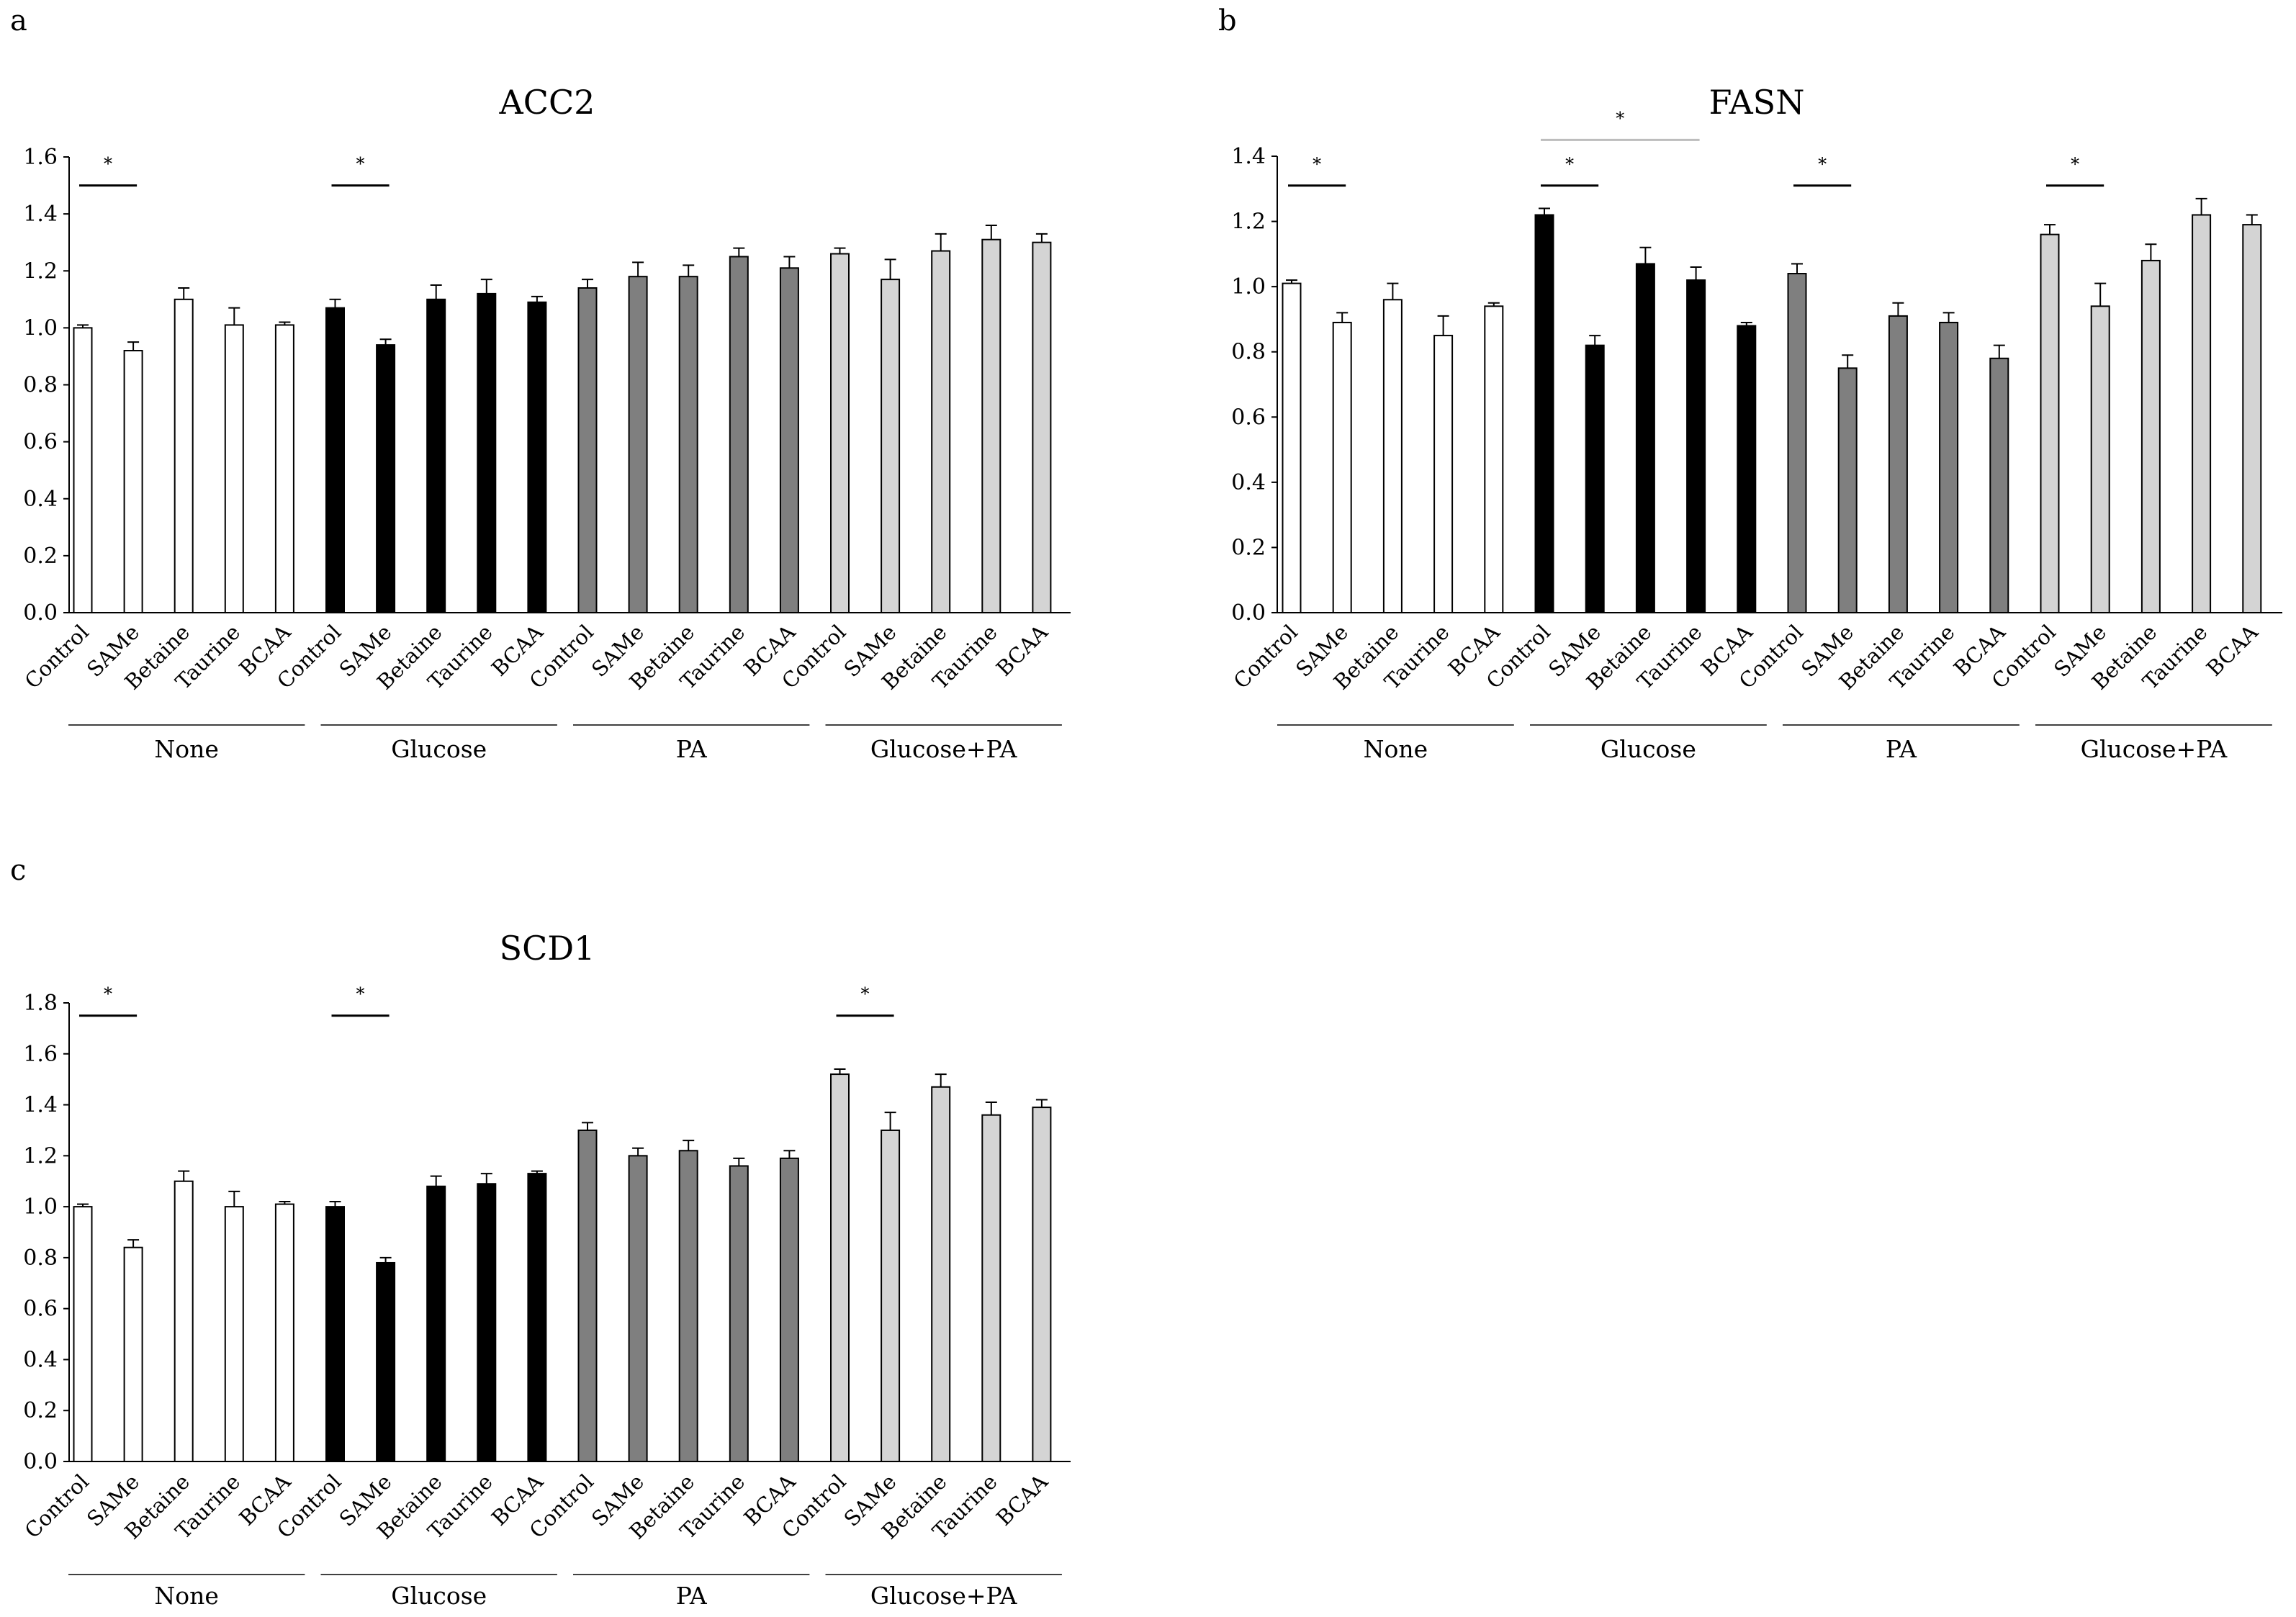 This screenshot has height=1617, width=2296. I want to click on chart-title: SCD1, so click(548, 949).